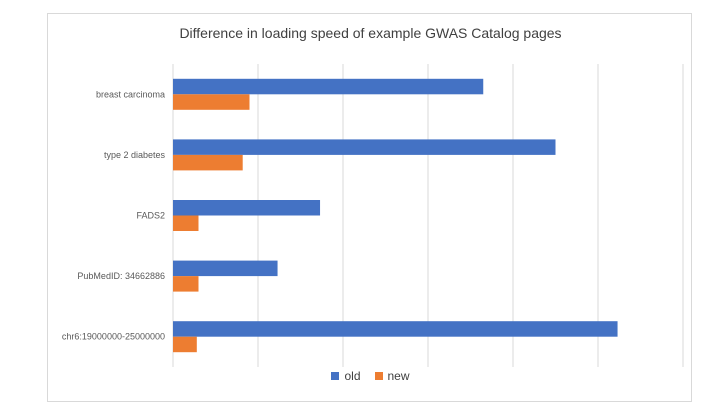 This screenshot has width=720, height=405. I want to click on legend-label: old, so click(352, 376).